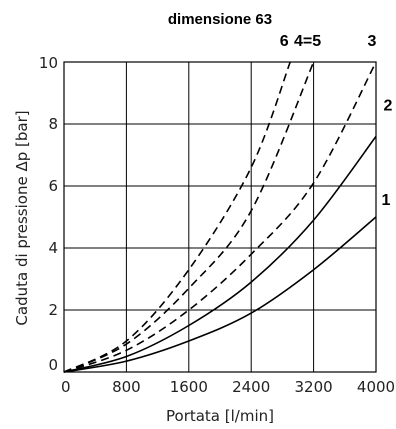 The image size is (396, 429). What do you see at coordinates (53, 124) in the screenshot?
I see `y-tick-label: 8` at bounding box center [53, 124].